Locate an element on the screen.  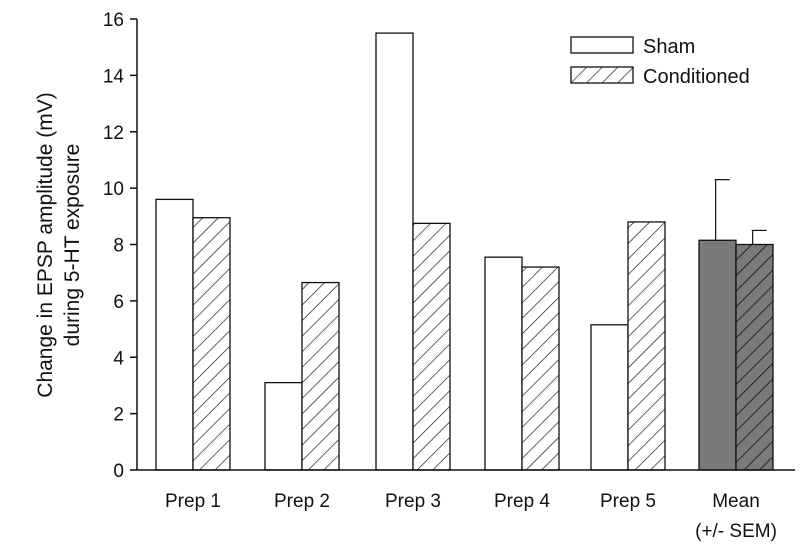
x-tick-label: Prep 1 is located at coordinates (193, 501).